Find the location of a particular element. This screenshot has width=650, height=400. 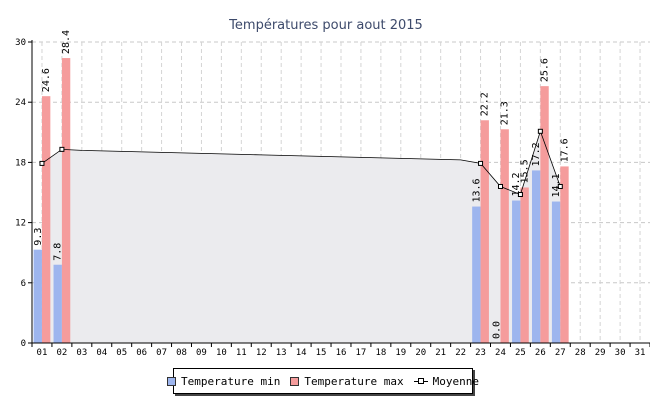

bar-value-label: 14.2 is located at coordinates (516, 184).